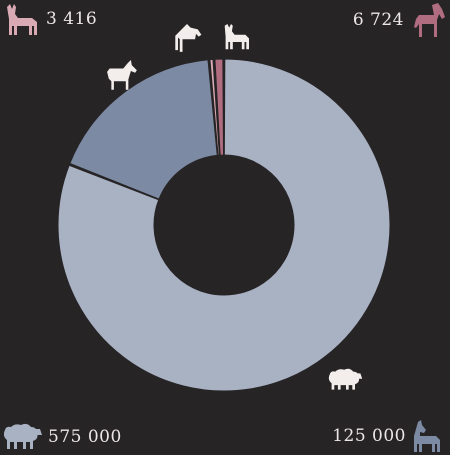 This screenshot has height=455, width=450. What do you see at coordinates (85, 437) in the screenshot?
I see `sheep-label: 575 000` at bounding box center [85, 437].